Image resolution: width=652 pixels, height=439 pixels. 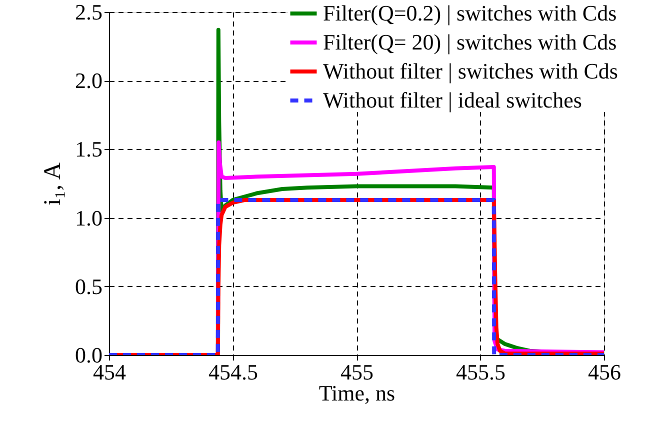 What do you see at coordinates (88, 81) in the screenshot?
I see `y-tick-label: 2.0` at bounding box center [88, 81].